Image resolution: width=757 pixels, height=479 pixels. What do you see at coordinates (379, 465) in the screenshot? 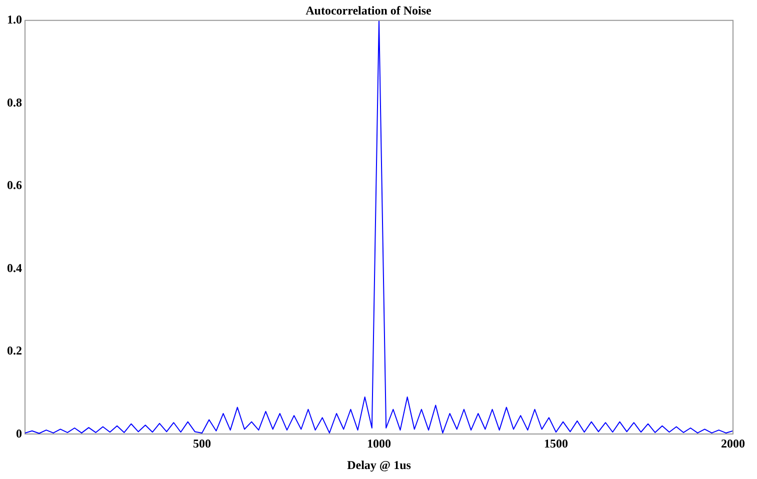
I see `x-axis-title: Delay @ 1us` at bounding box center [379, 465].